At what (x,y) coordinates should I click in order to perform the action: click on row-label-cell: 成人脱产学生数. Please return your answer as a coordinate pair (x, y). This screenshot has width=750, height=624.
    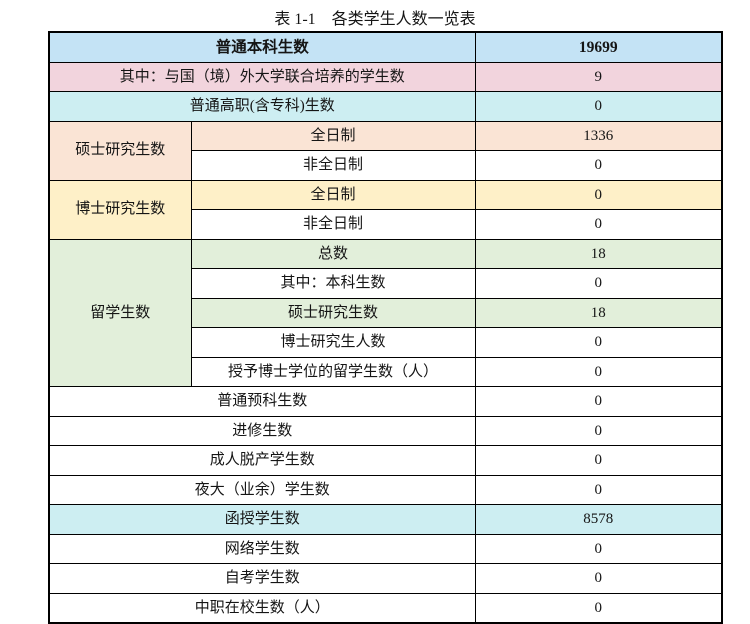
    Looking at the image, I should click on (262, 460).